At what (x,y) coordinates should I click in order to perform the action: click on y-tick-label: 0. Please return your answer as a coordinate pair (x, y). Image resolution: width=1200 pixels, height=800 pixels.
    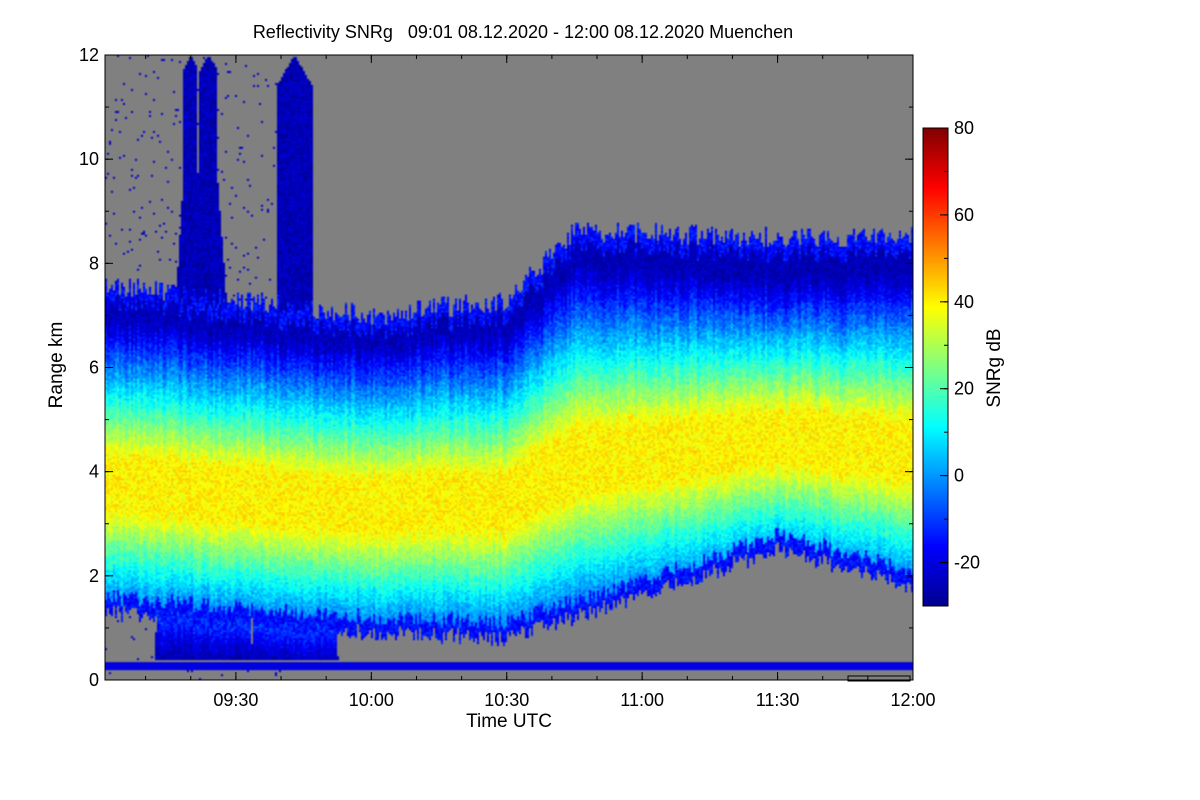
    Looking at the image, I should click on (94, 680).